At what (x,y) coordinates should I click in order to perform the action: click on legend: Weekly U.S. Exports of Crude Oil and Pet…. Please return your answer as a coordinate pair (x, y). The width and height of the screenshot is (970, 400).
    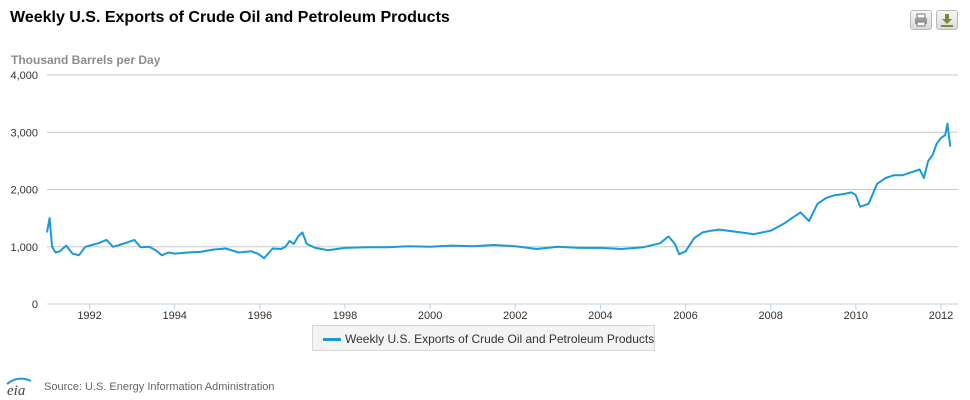
    Looking at the image, I should click on (483, 338).